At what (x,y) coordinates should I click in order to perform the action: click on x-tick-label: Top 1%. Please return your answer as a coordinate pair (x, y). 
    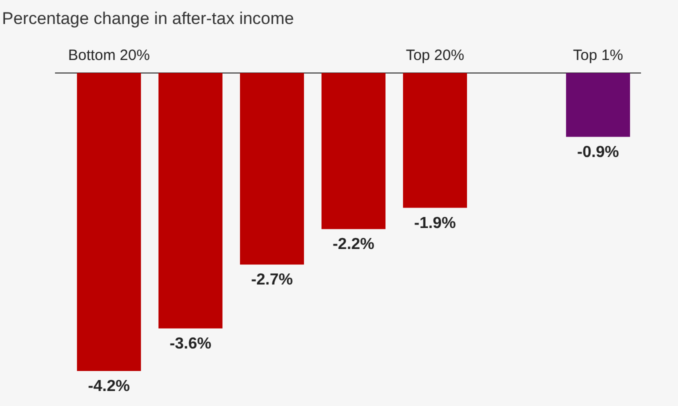
    Looking at the image, I should click on (598, 55).